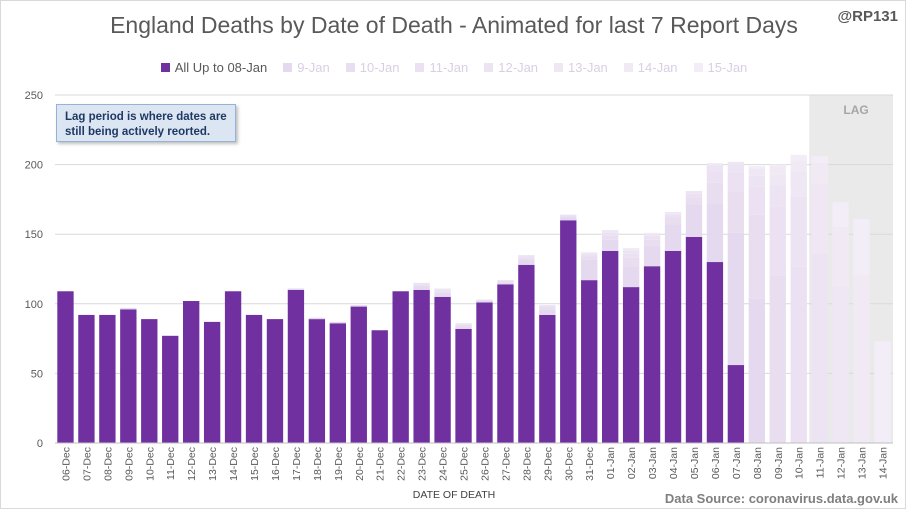 The width and height of the screenshot is (908, 511). What do you see at coordinates (518, 67) in the screenshot?
I see `legend-label: 12-Jan` at bounding box center [518, 67].